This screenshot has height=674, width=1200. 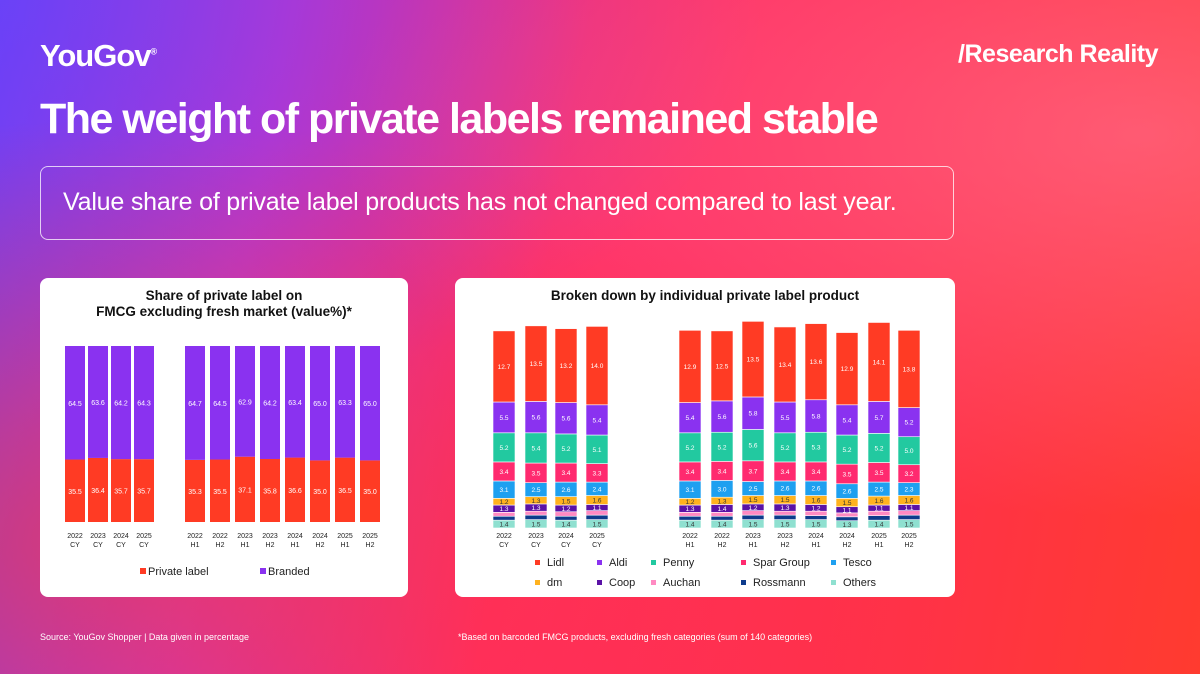 What do you see at coordinates (537, 582) in the screenshot?
I see `legend-swatch-dm` at bounding box center [537, 582].